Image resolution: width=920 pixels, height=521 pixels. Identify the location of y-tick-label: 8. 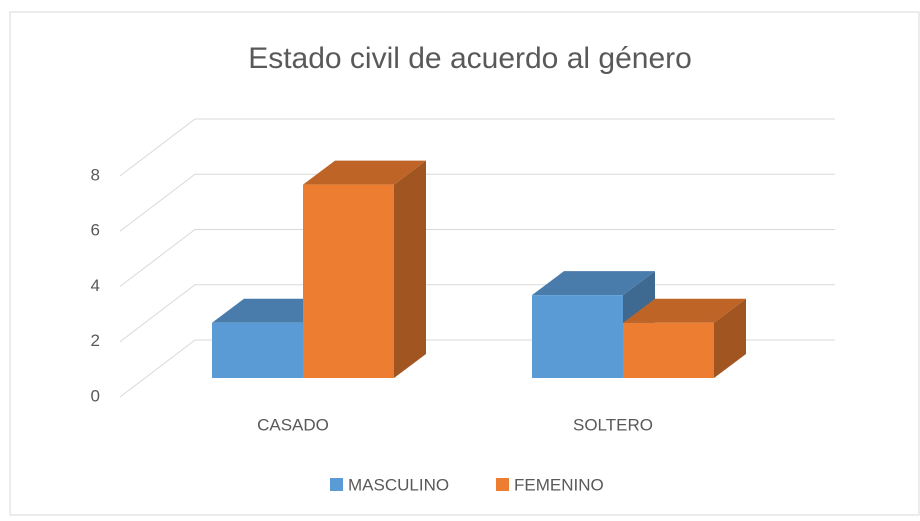
(95, 174).